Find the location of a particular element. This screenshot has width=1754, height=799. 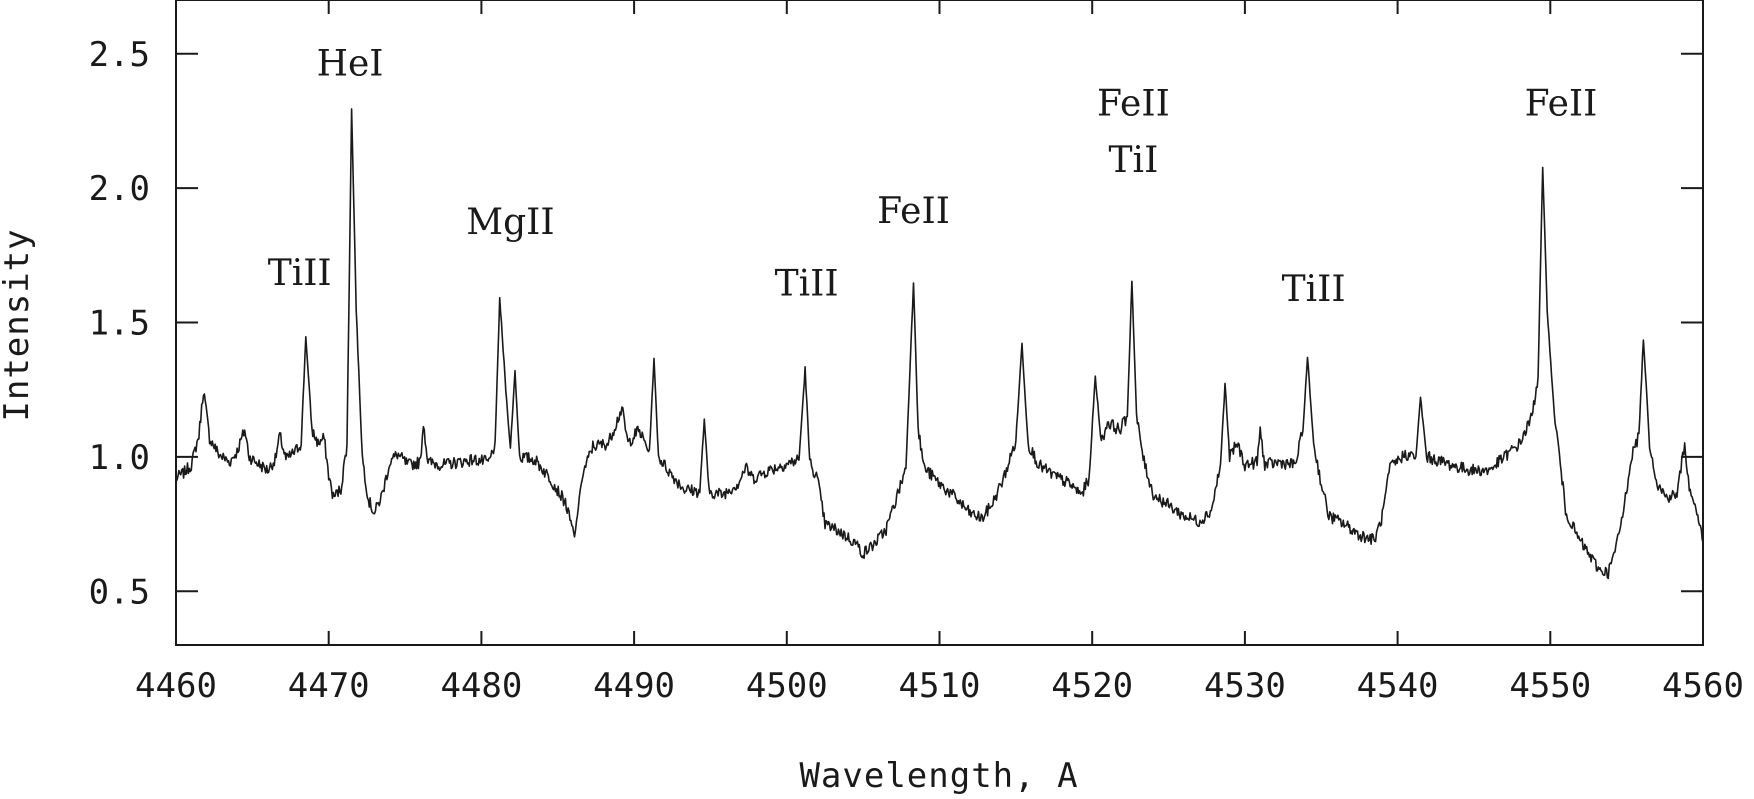

line-label: TiI is located at coordinates (1134, 160).